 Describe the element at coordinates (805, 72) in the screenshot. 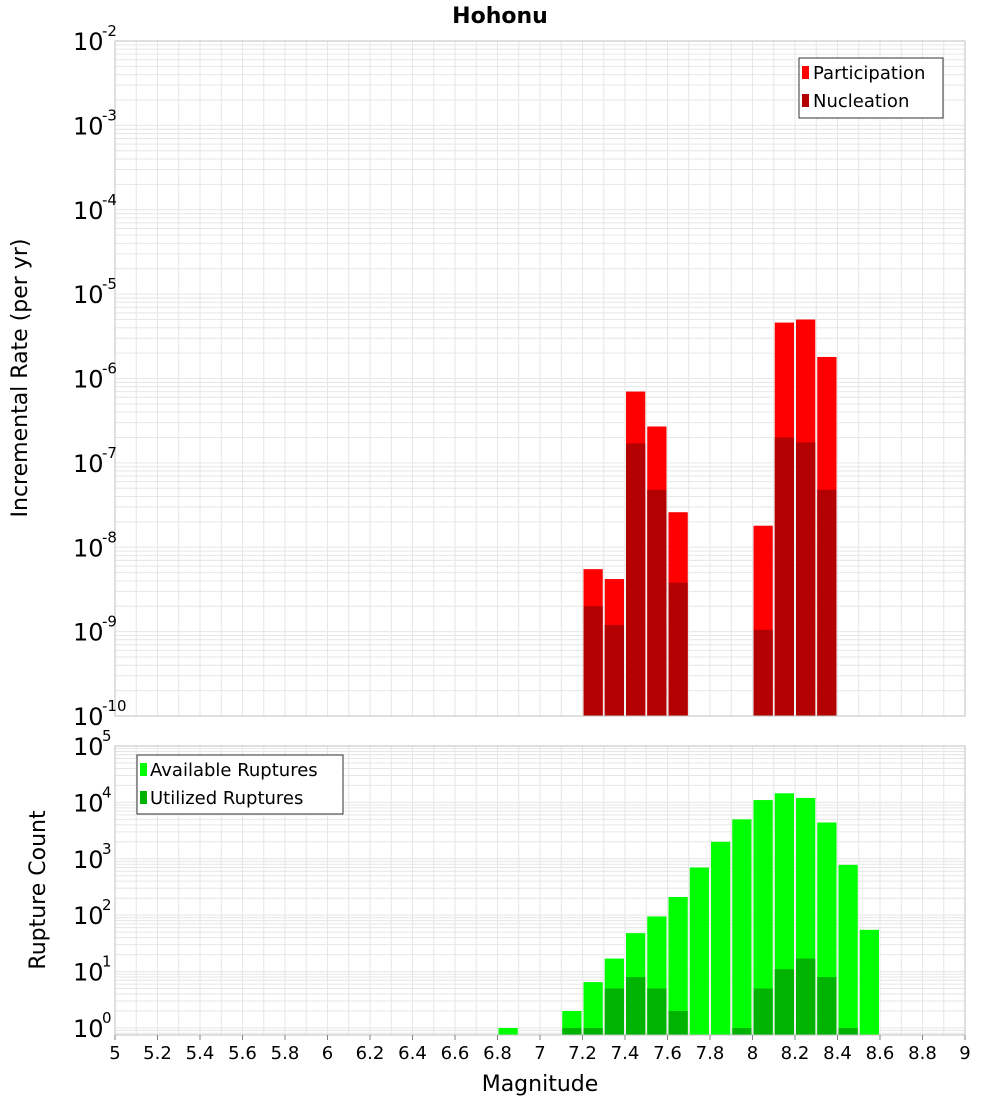

I see `participation-legend-swatch` at that location.